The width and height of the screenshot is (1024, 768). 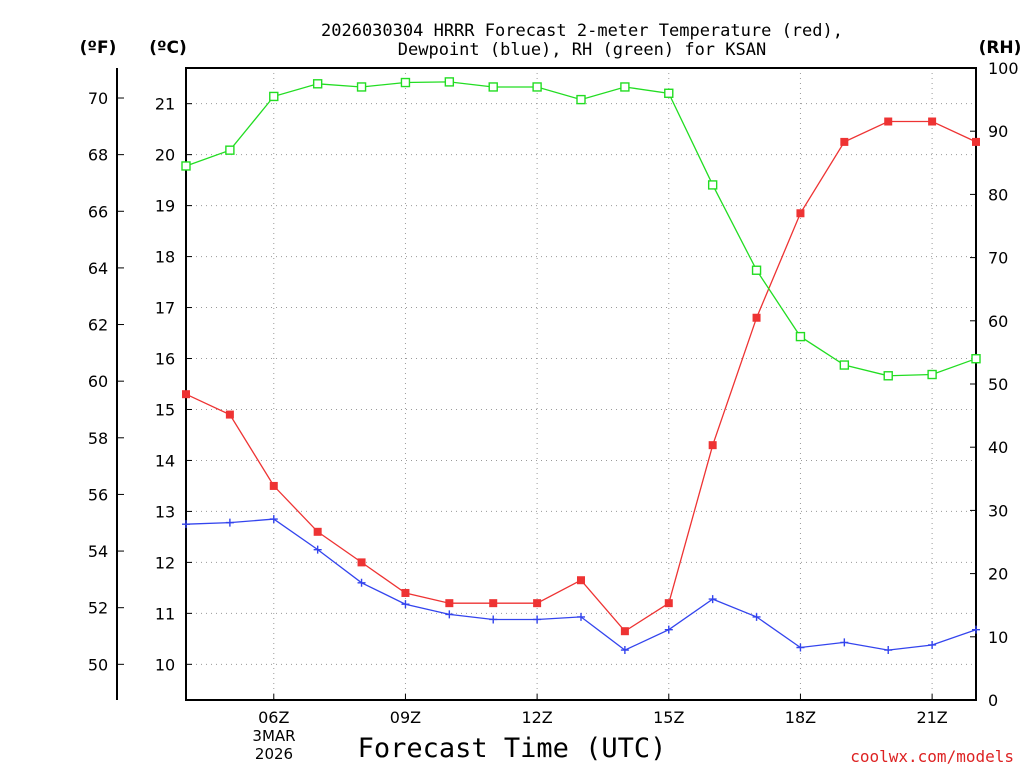 I want to click on rh-tick-label: 20, so click(x=998, y=574).